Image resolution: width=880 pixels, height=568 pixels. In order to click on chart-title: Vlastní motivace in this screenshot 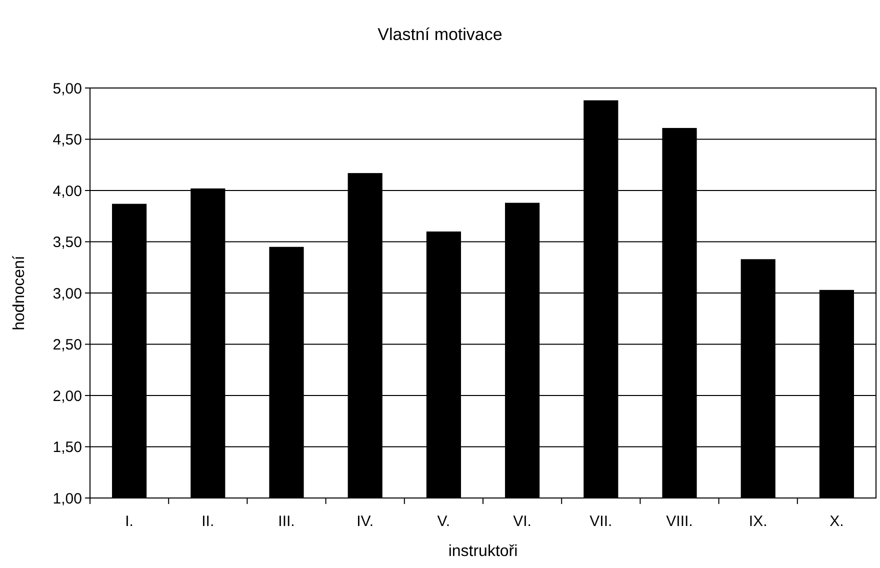, I will do `click(440, 34)`.